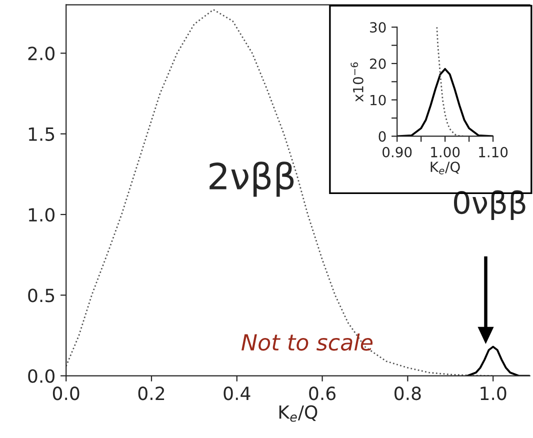  What do you see at coordinates (41, 295) in the screenshot?
I see `y-tick-label: 0.5` at bounding box center [41, 295].